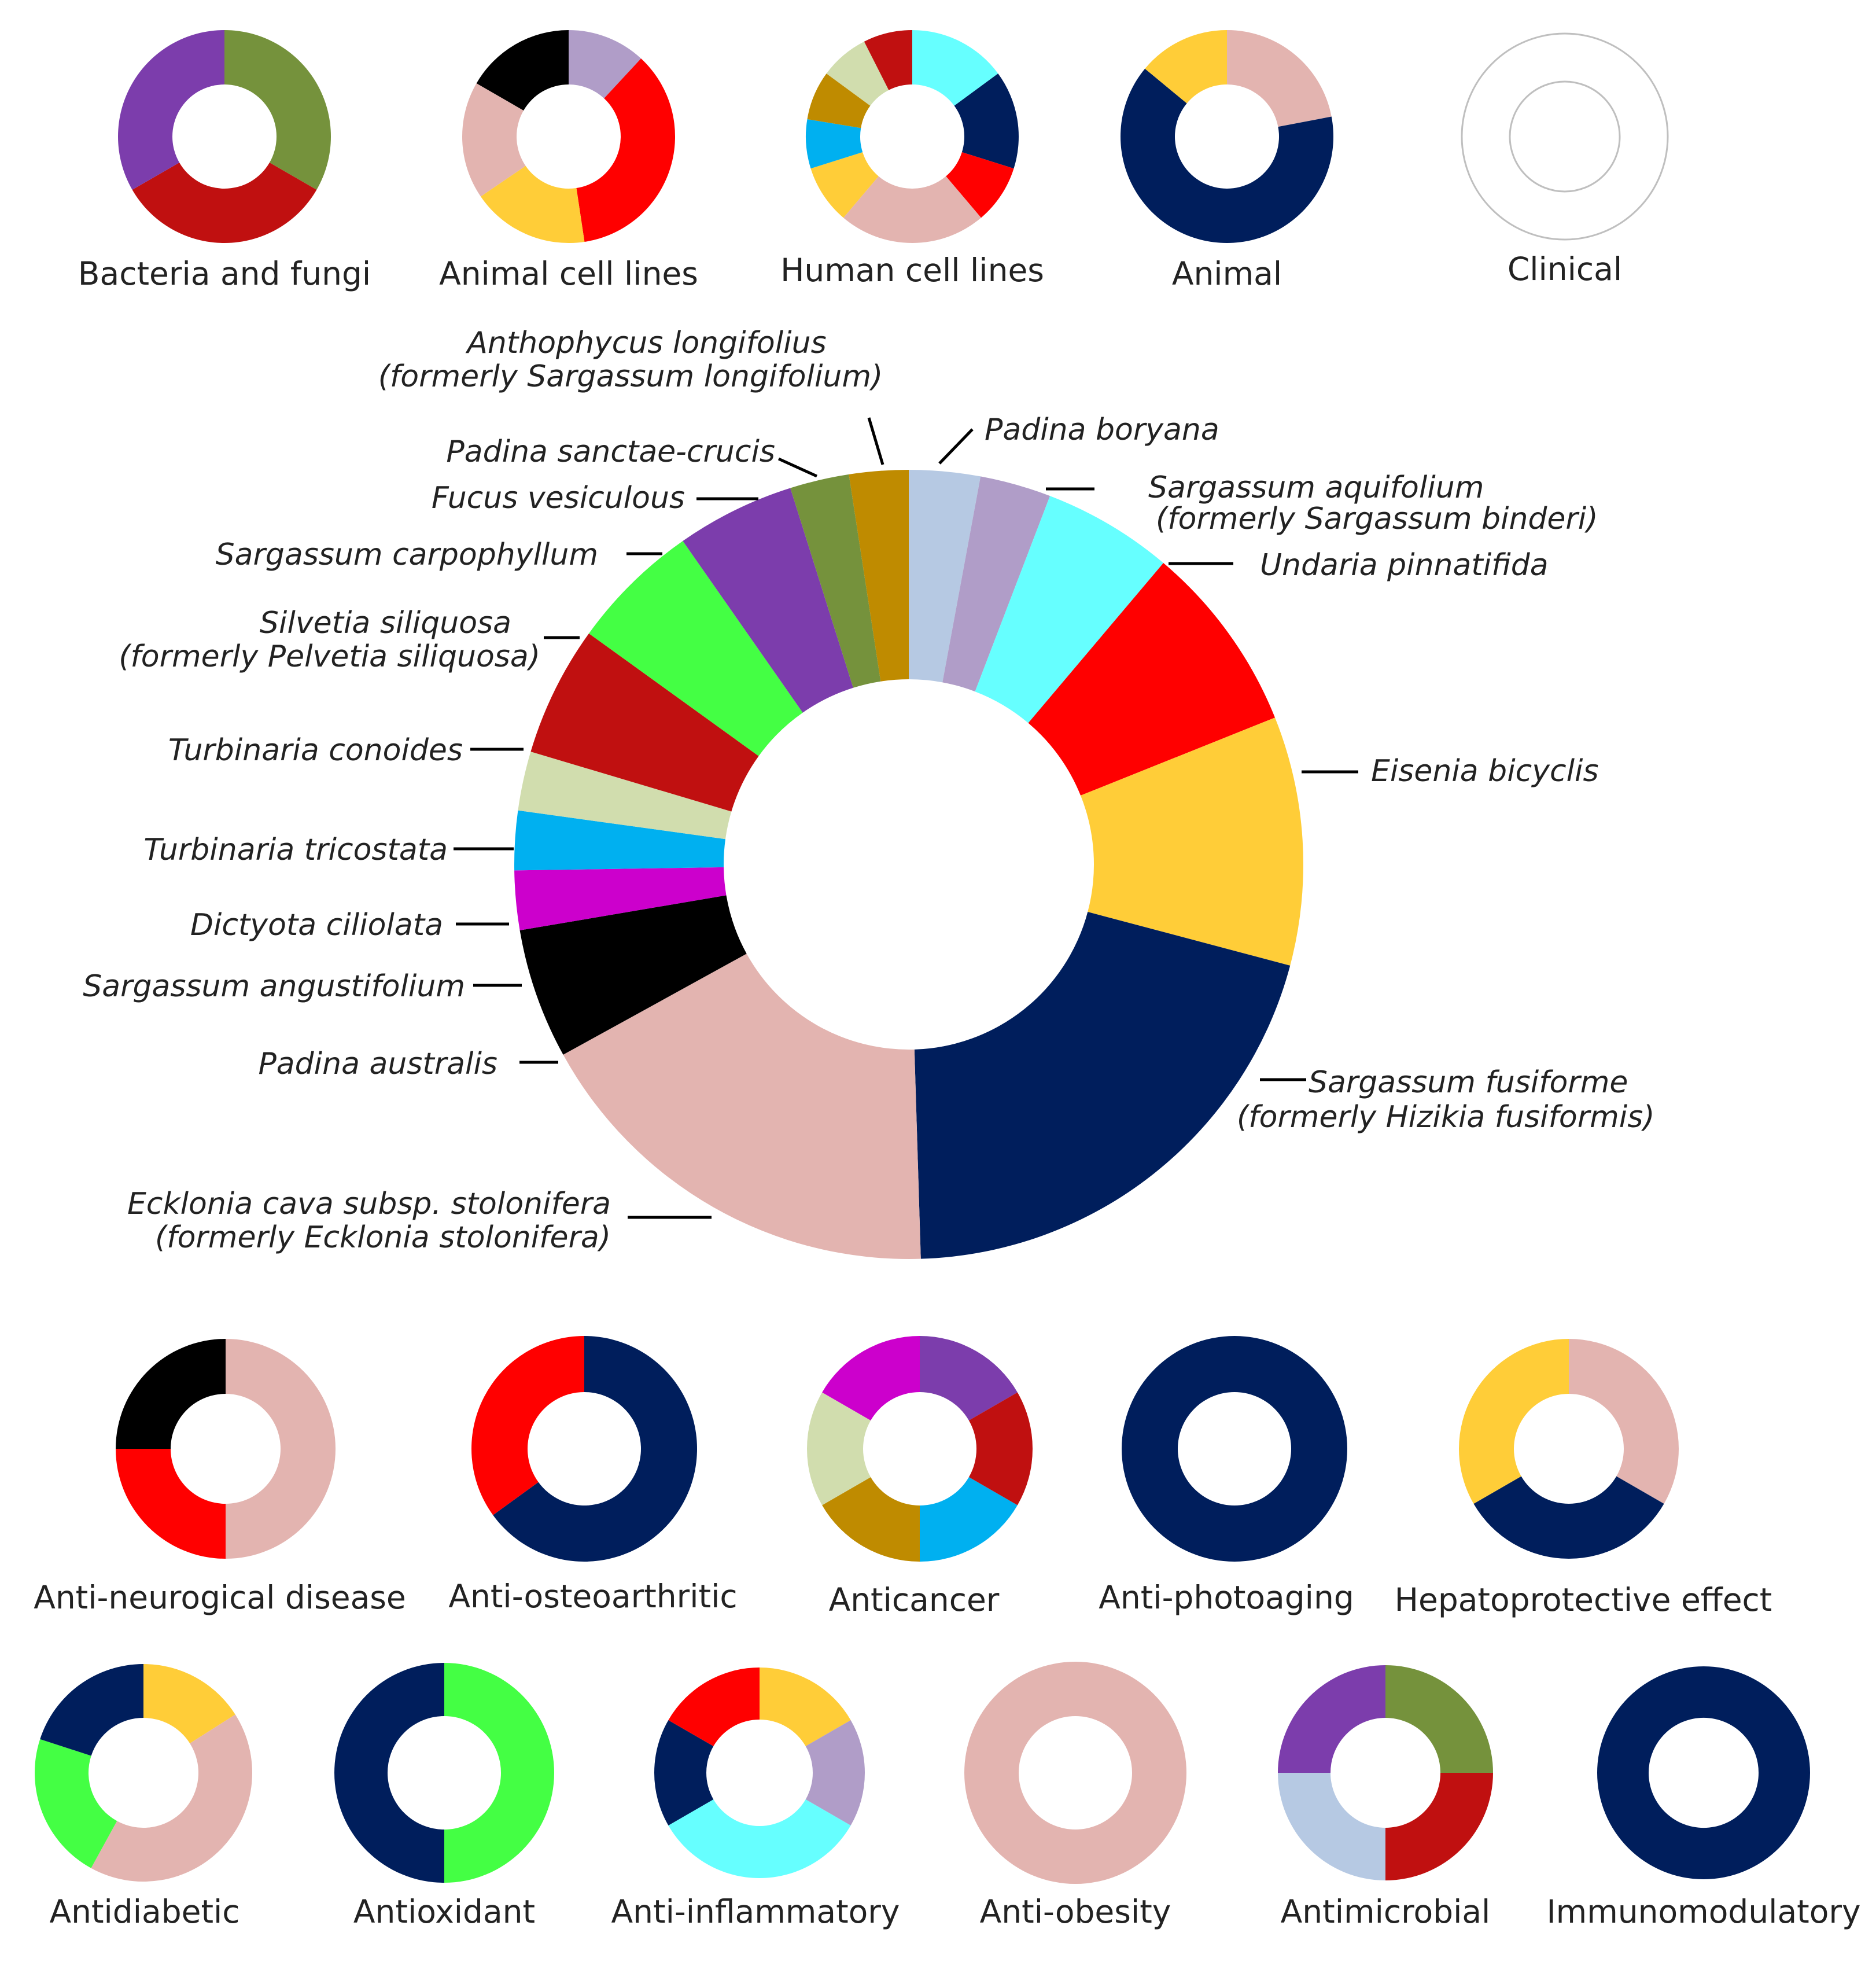 Image resolution: width=1876 pixels, height=1962 pixels. I want to click on donut-anti-osteoarthritic, so click(584, 1449).